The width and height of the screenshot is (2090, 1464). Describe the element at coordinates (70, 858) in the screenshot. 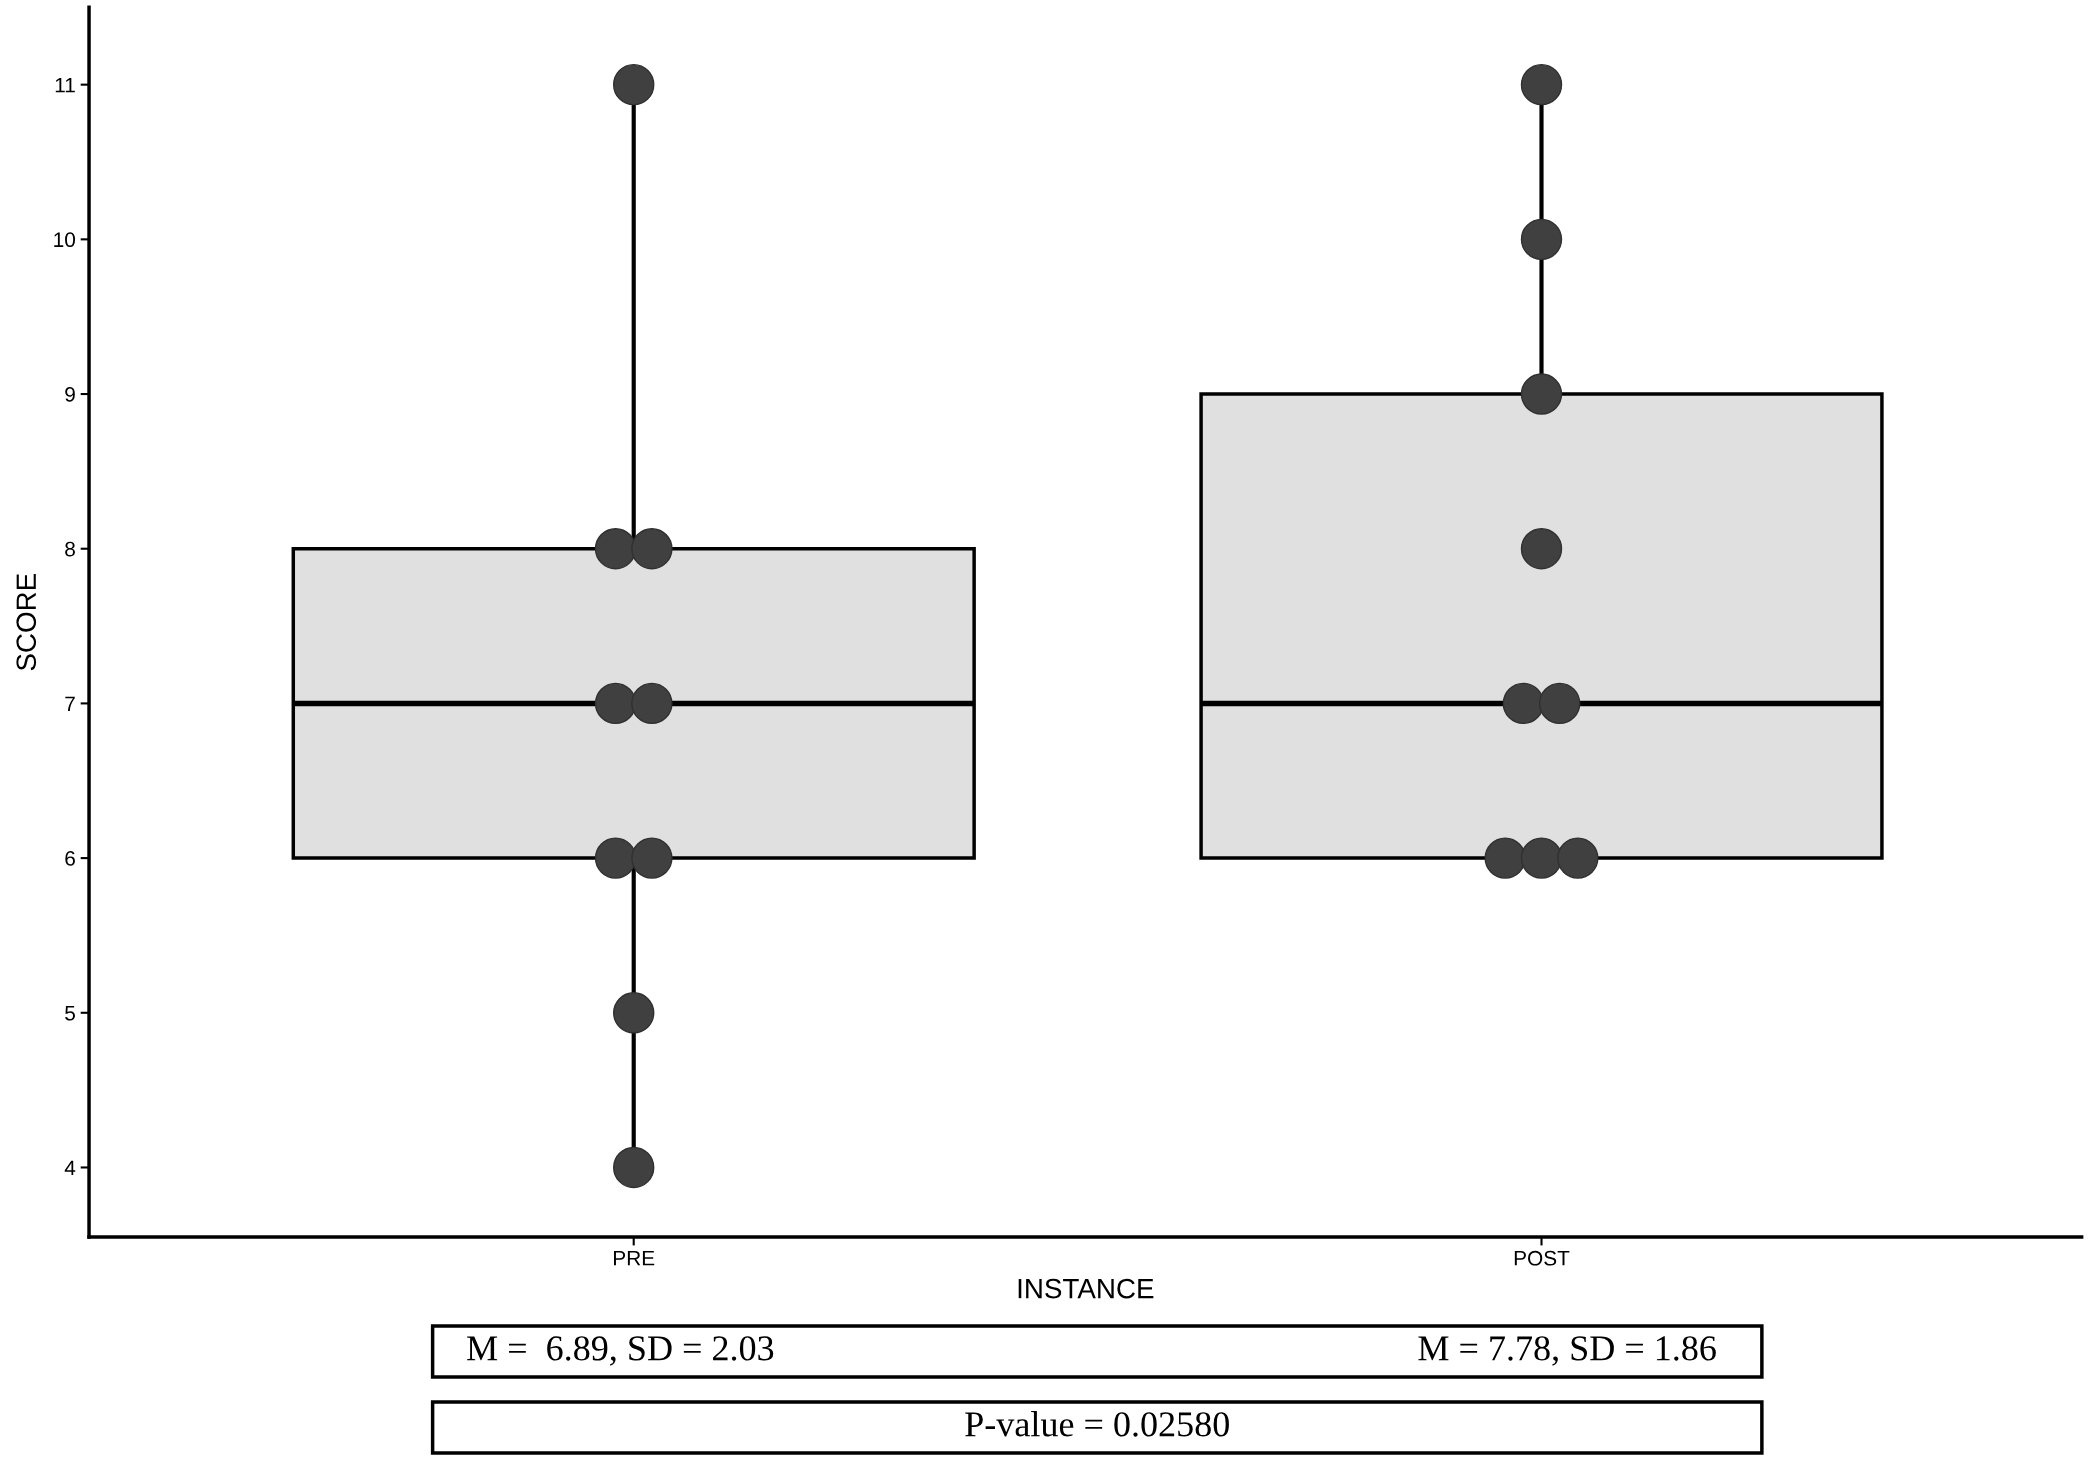

I see `y-tick-label: 6` at that location.